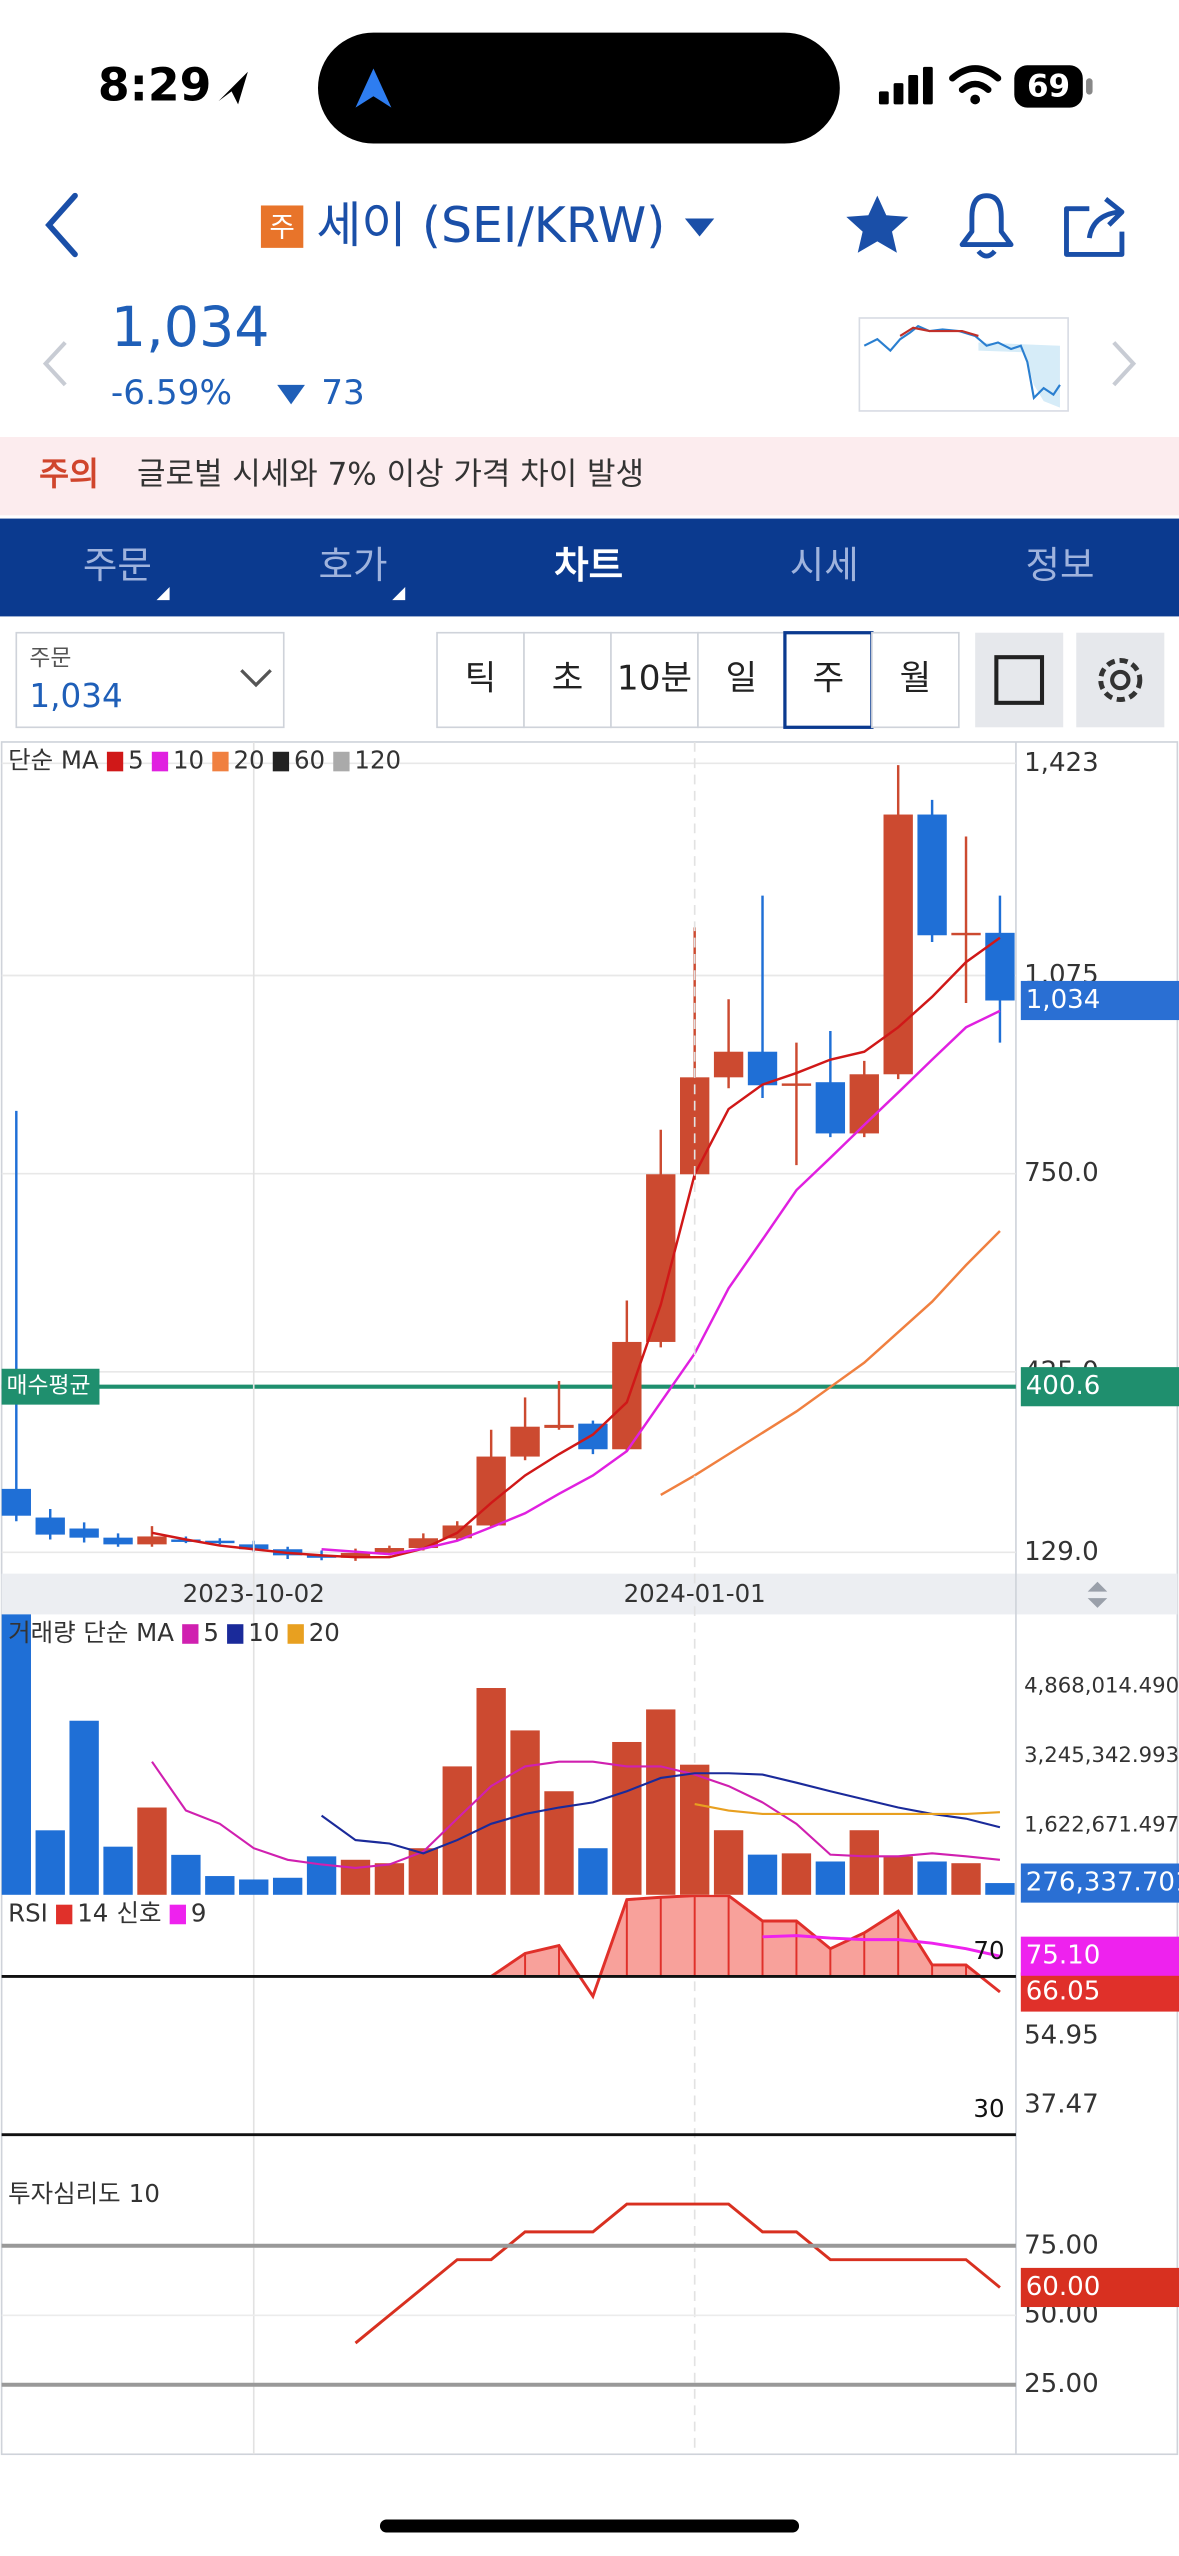 The height and width of the screenshot is (2556, 1179). I want to click on settings-icon-core, so click(1120, 680).